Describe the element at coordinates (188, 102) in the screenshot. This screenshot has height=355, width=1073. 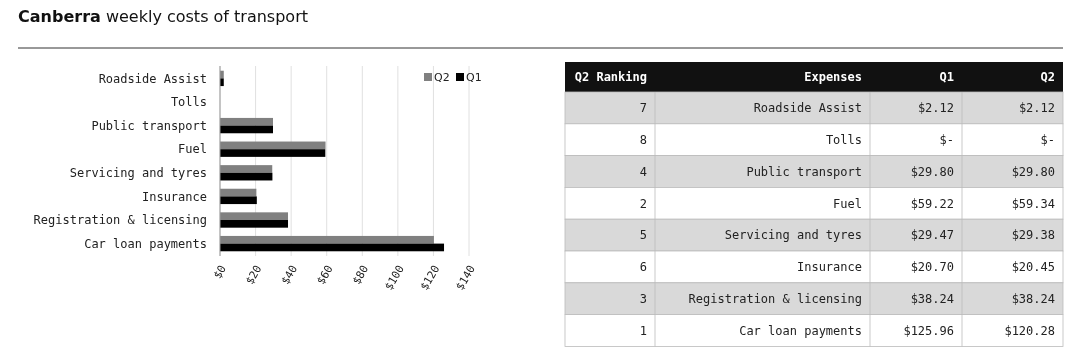
I see `y-tick-label: Tolls` at that location.